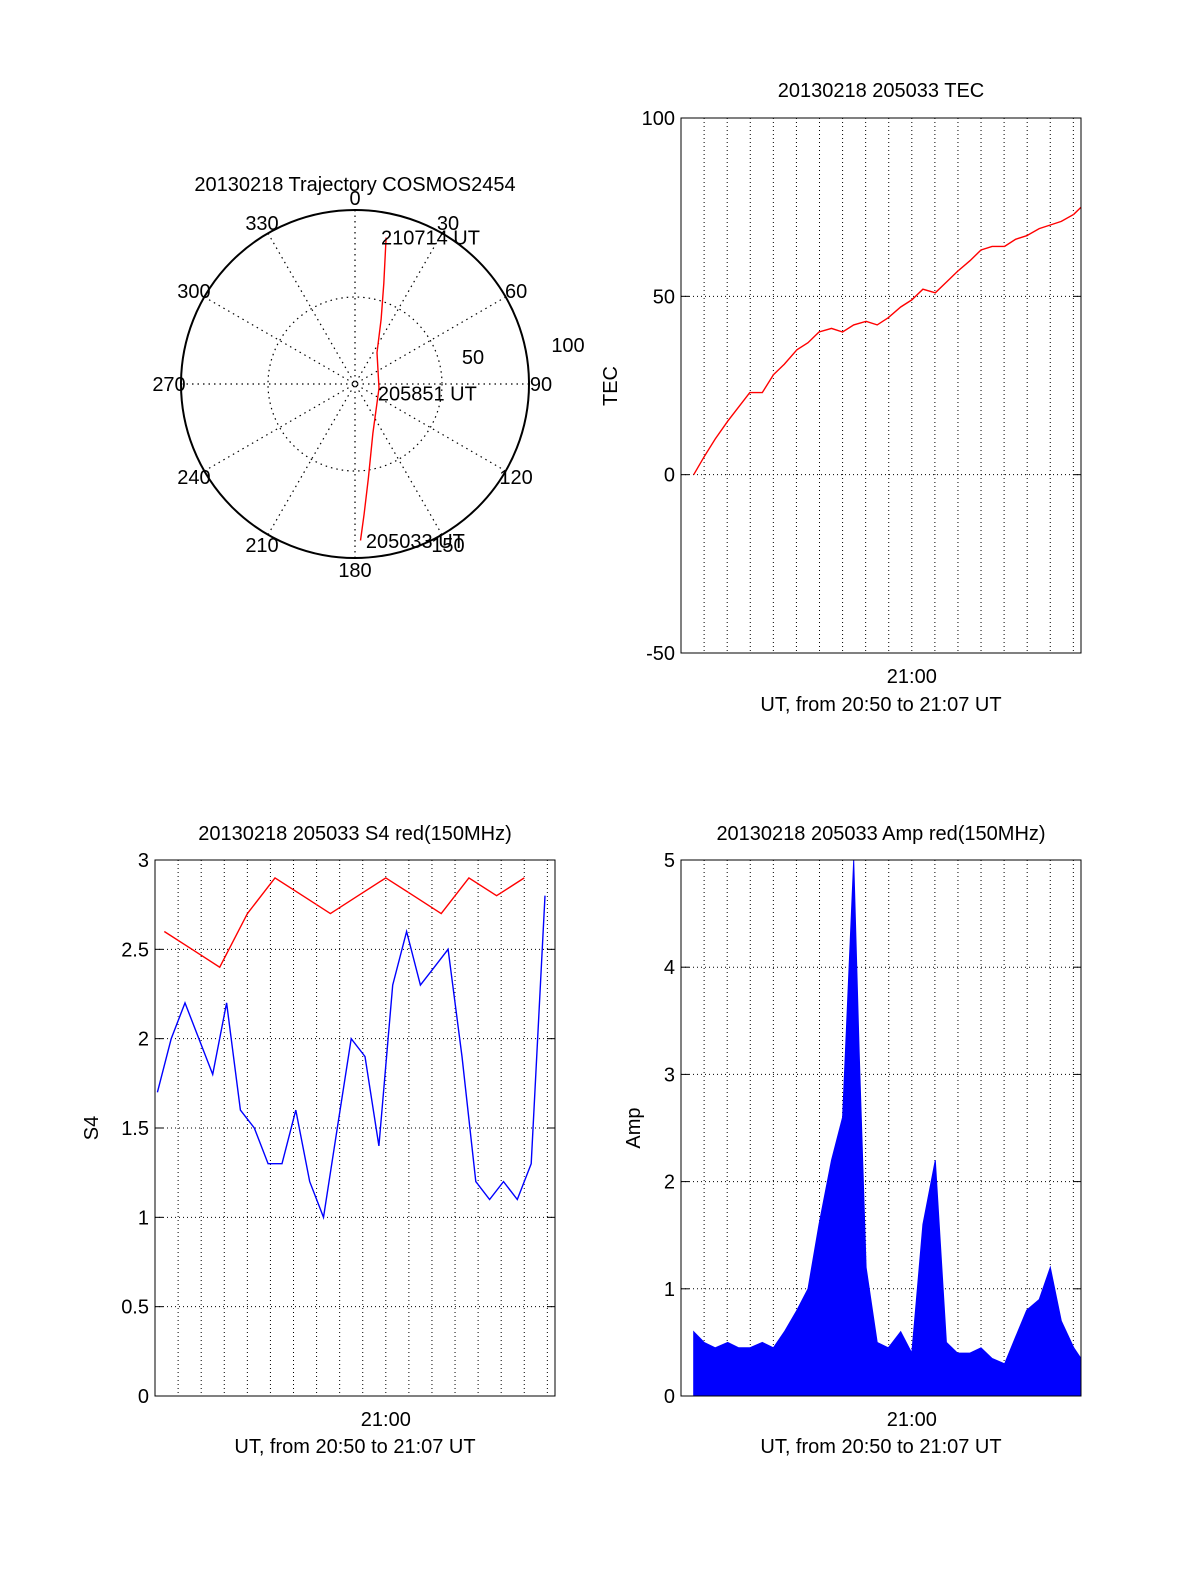 The image size is (1200, 1575). What do you see at coordinates (354, 571) in the screenshot?
I see `polar-angle-tick: 180` at bounding box center [354, 571].